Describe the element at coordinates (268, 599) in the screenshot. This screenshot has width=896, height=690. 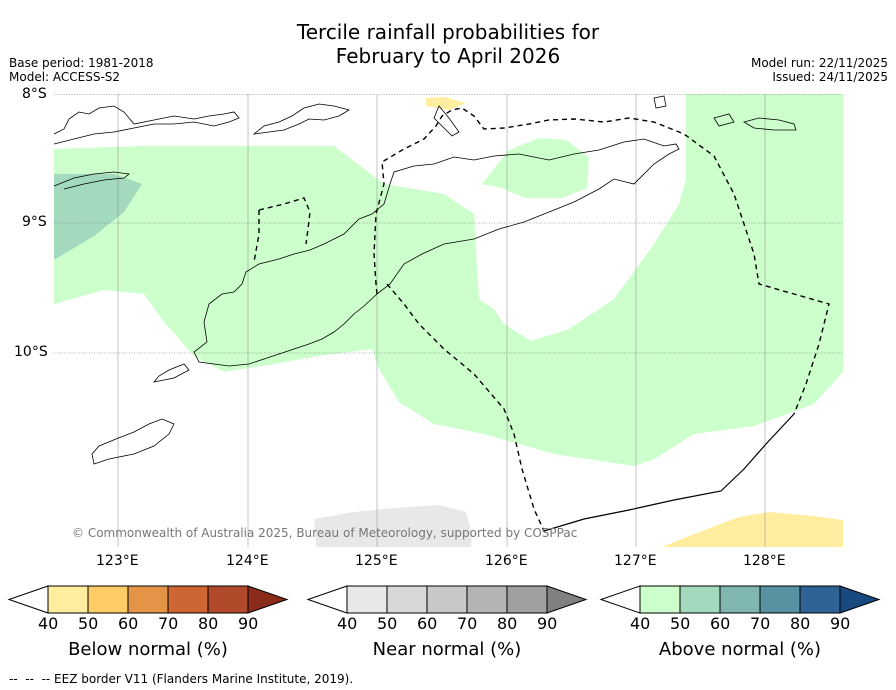
I see `below-swatch-gt90` at that location.